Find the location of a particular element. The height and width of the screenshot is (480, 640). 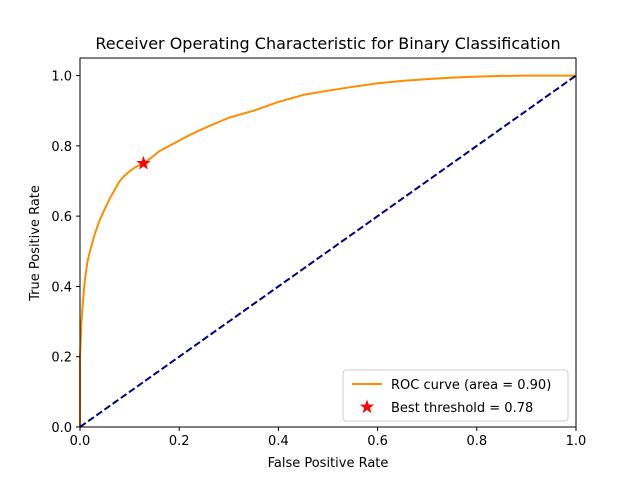

legend-roc-label: ROC curve (area = 0.90) is located at coordinates (471, 385).